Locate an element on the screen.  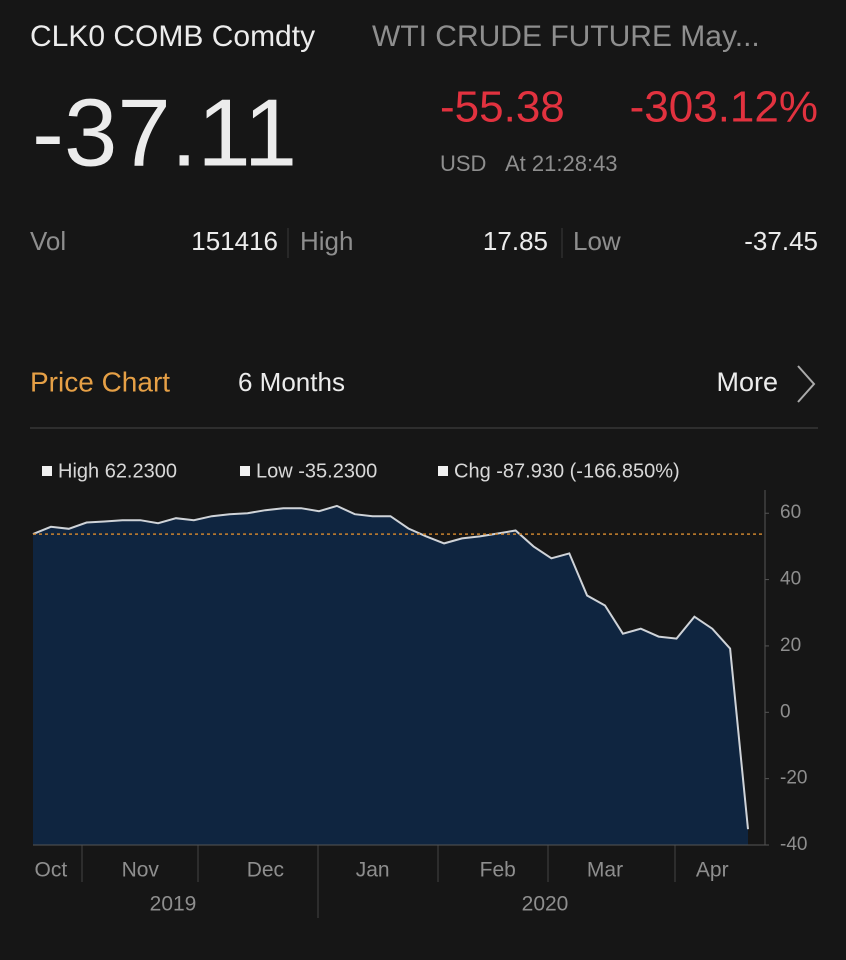
x-tick-label: Feb is located at coordinates (498, 870).